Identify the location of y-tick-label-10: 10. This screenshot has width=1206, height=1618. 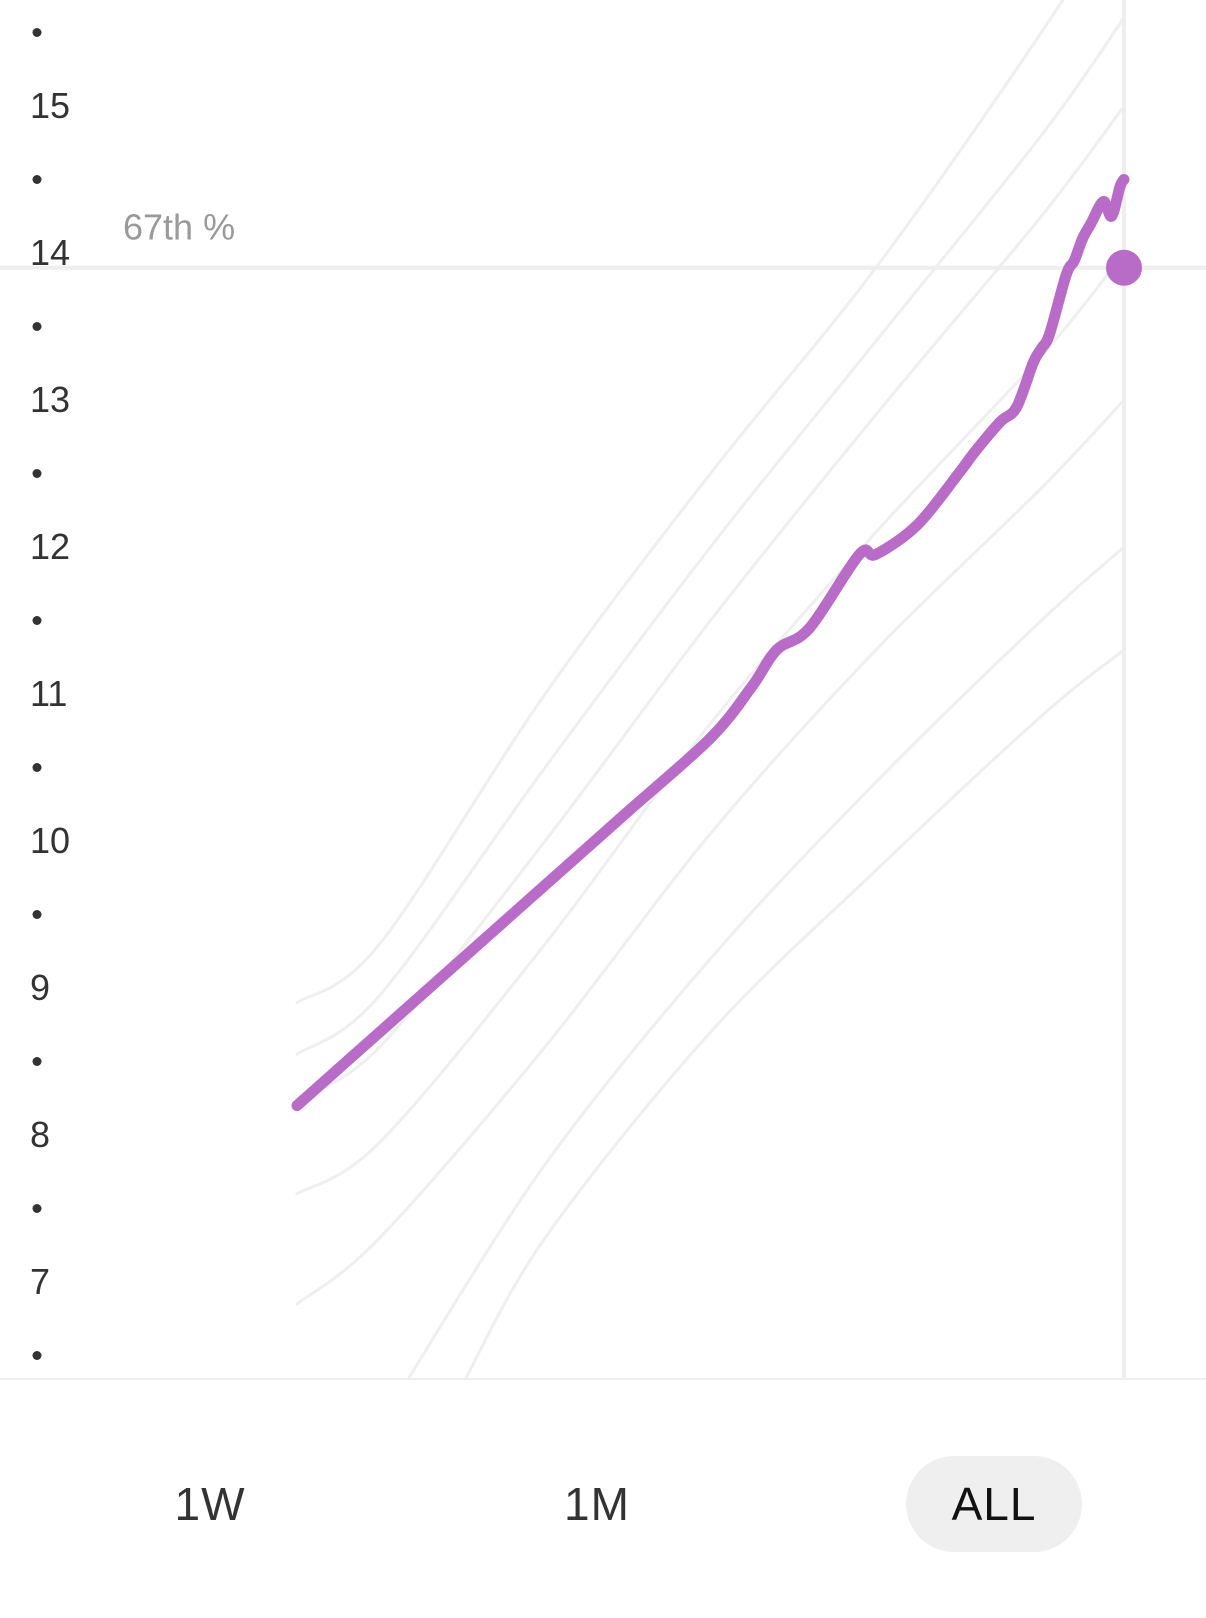
(50, 840).